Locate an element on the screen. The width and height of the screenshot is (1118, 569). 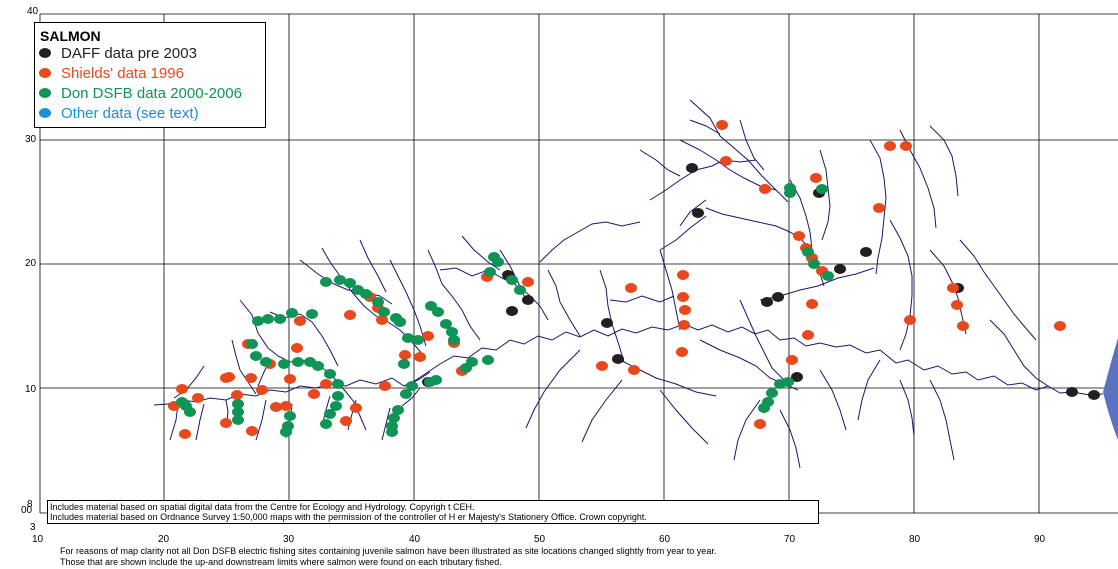
x-tick-label: 20 is located at coordinates (164, 539).